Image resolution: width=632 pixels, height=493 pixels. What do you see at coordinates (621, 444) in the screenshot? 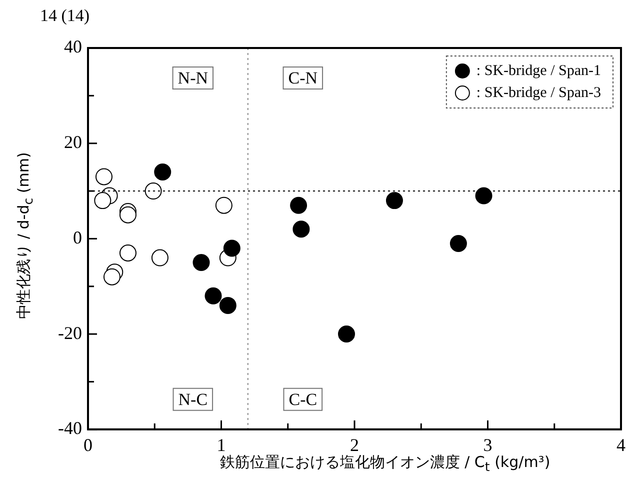
I see `x-tick-label: 4` at bounding box center [621, 444].